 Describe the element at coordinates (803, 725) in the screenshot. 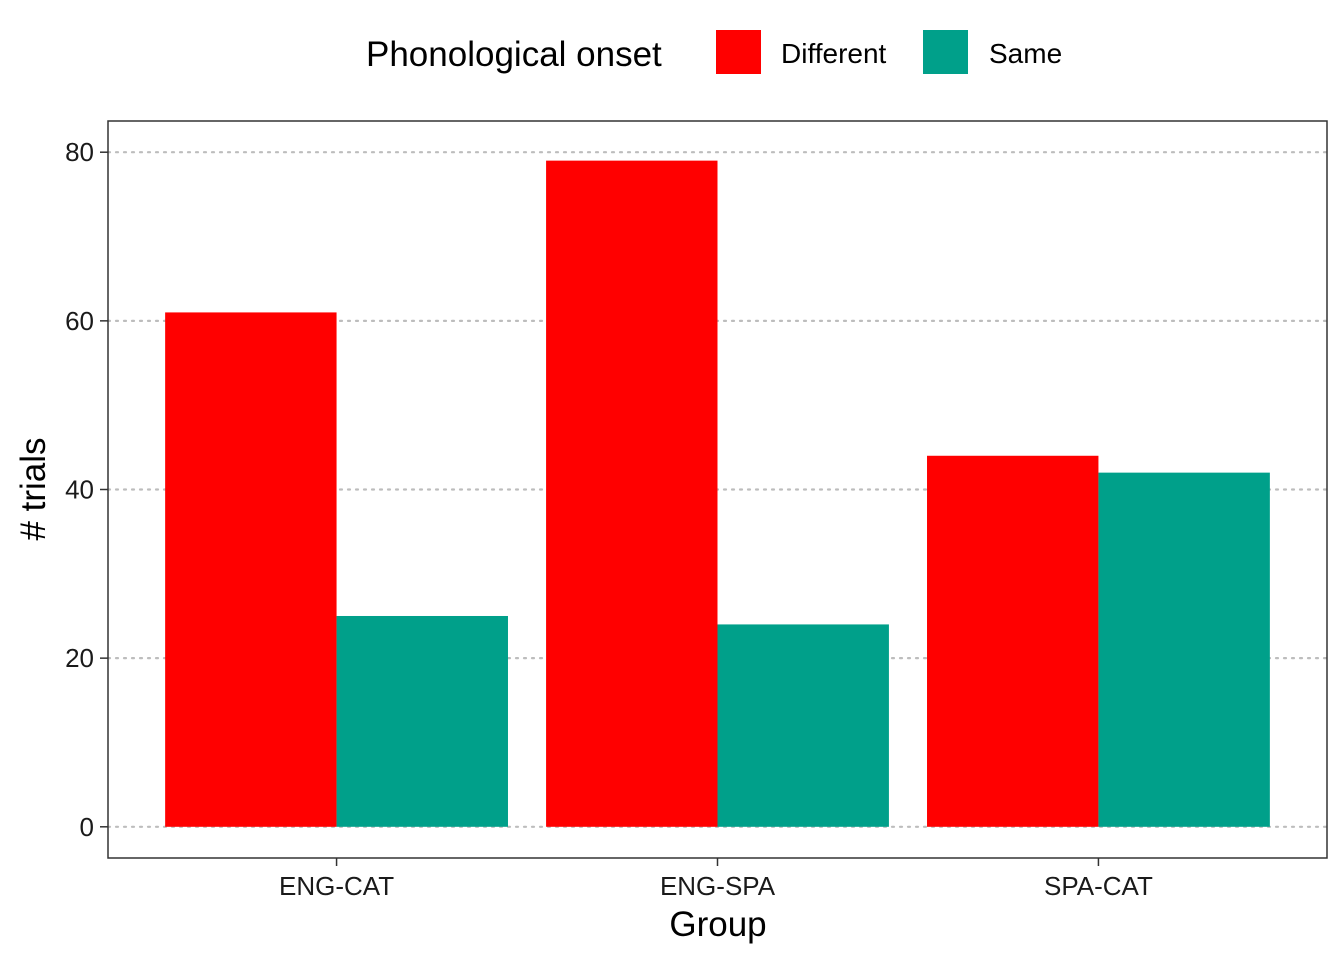

I see `bar-same-eng-spa` at that location.